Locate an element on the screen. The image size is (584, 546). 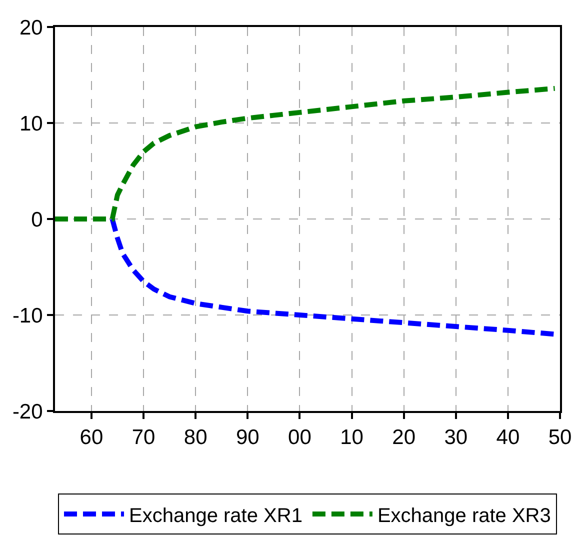
y-tick-label: -20 is located at coordinates (27, 412).